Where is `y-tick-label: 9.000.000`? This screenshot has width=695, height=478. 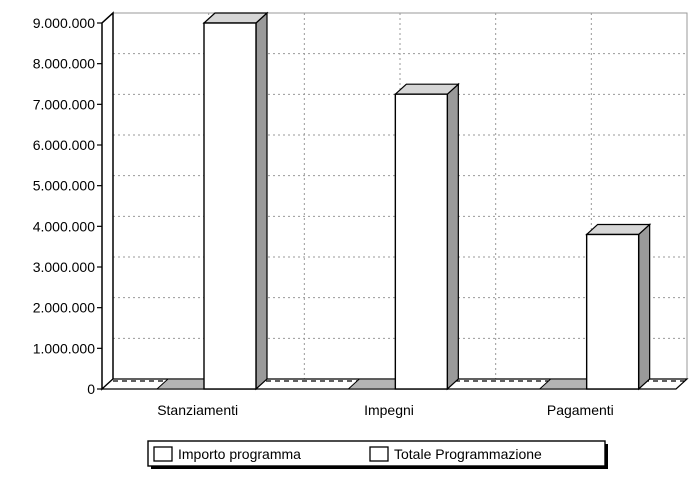
y-tick-label: 9.000.000 is located at coordinates (64, 23).